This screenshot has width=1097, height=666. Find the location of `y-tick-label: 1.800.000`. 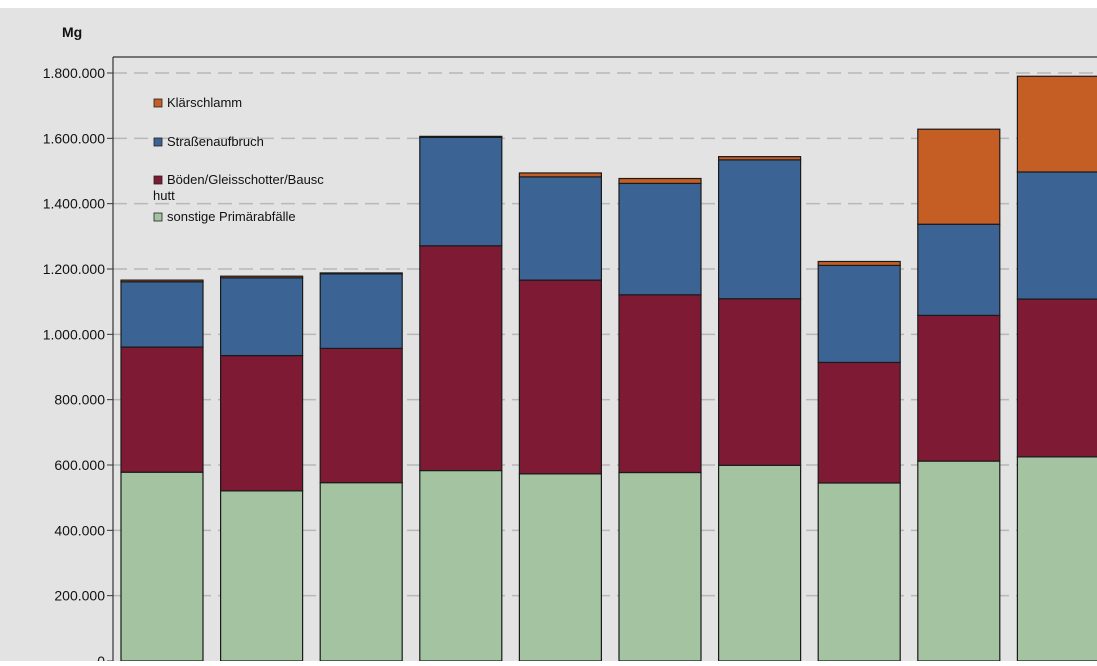

y-tick-label: 1.800.000 is located at coordinates (74, 73).